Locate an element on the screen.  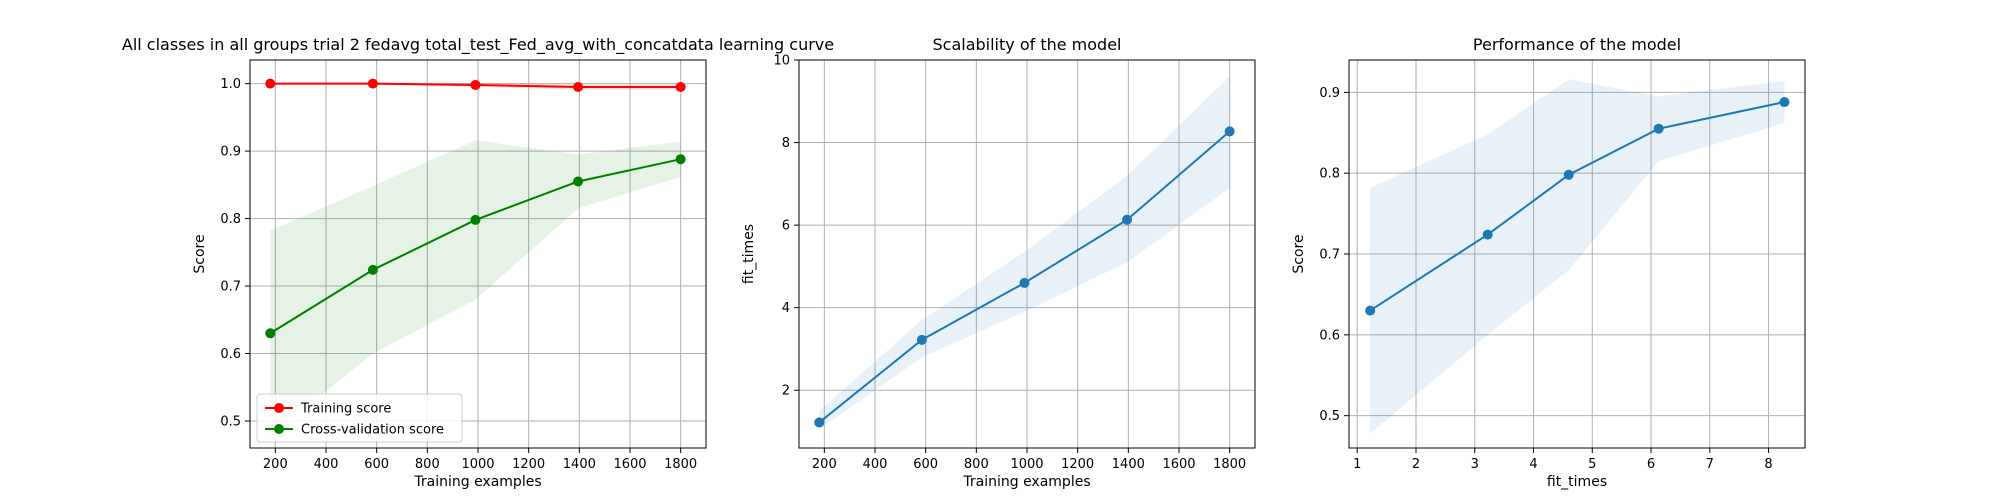
performance-x-tick-label: 6 is located at coordinates (1651, 464).